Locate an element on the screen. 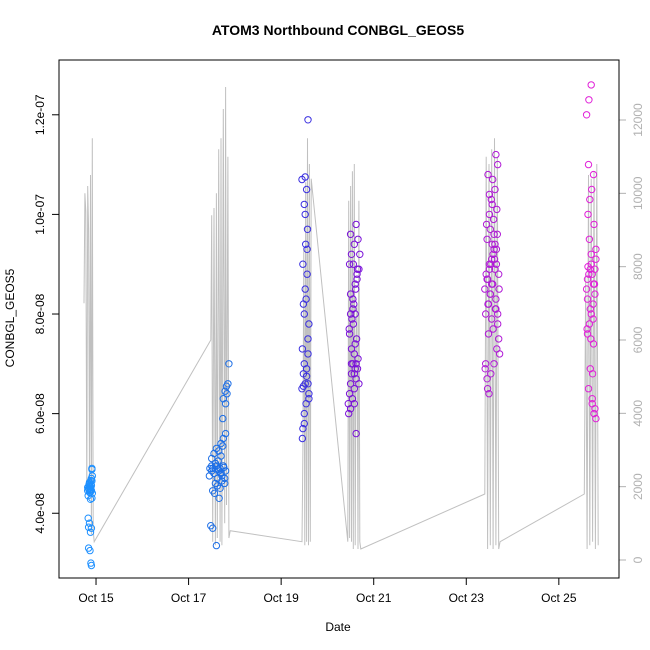  x-axis-label: Date is located at coordinates (338, 627).